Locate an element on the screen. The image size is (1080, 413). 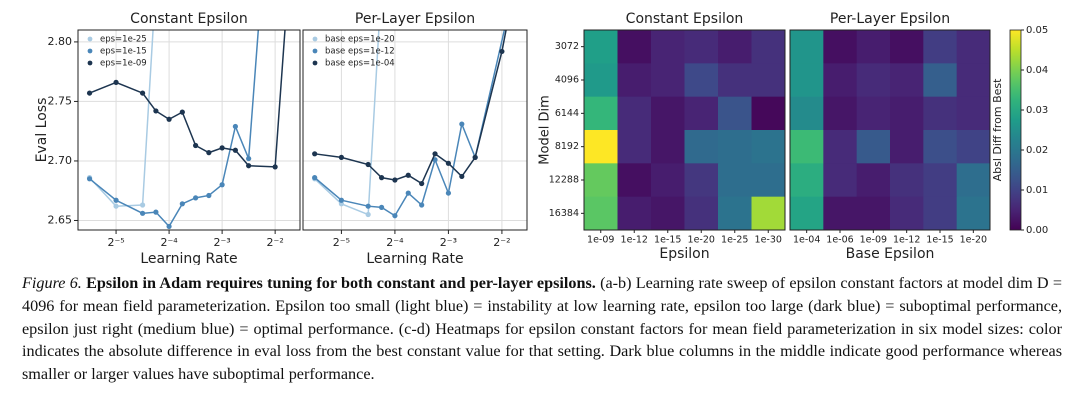
legend-label: eps=1e-15 is located at coordinates (123, 52).